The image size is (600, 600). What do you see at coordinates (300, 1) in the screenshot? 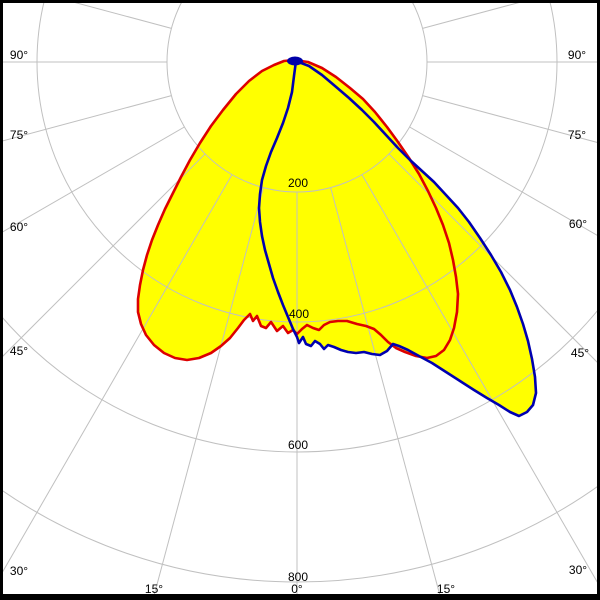
I see `frame-top` at bounding box center [300, 1].